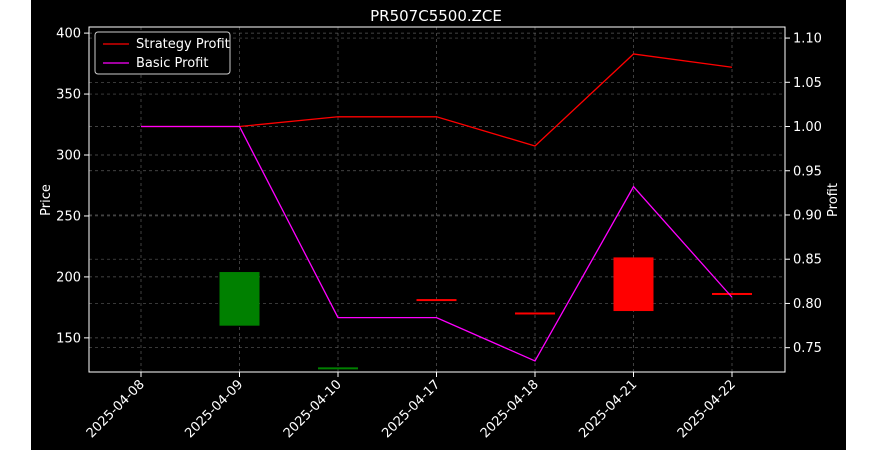  I want to click on y2-tick-label: 1.00, so click(807, 127).